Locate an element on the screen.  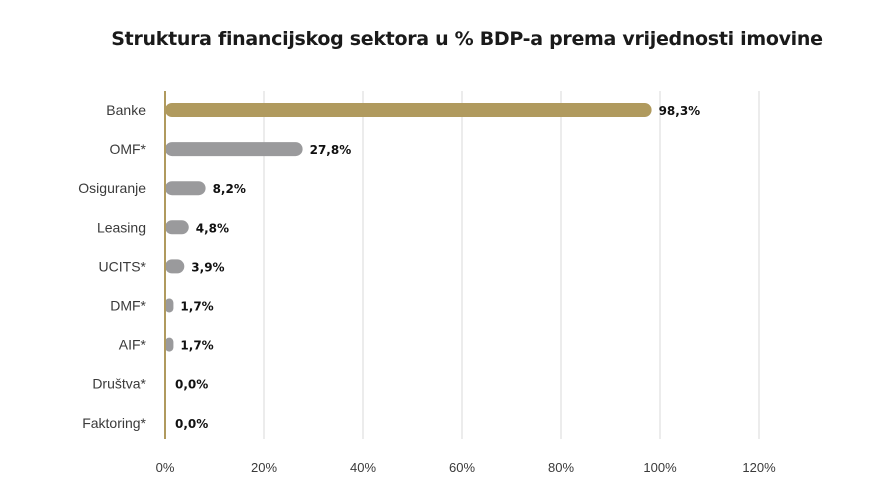
category-label: DMF* is located at coordinates (128, 306).